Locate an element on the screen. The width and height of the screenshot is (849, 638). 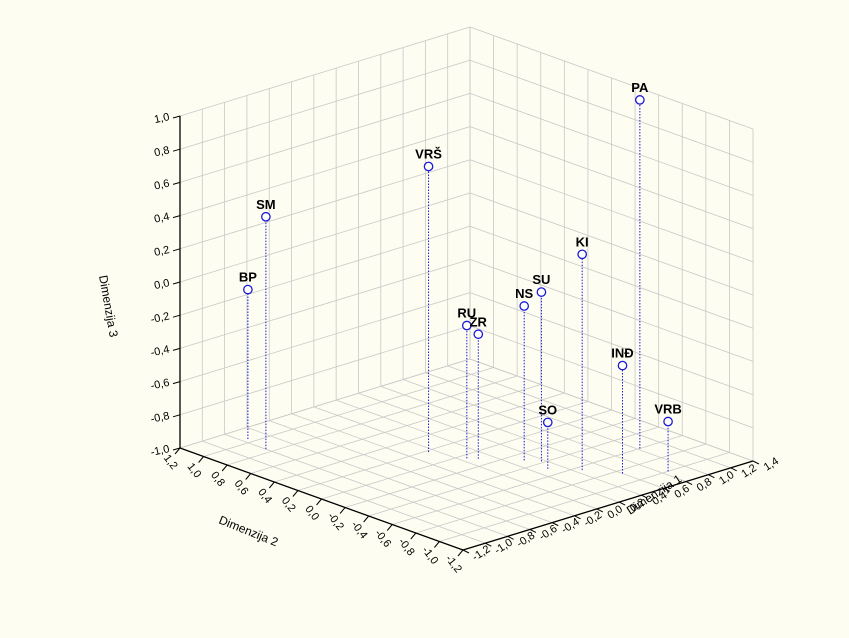
z-tick-label: -1,0 is located at coordinates (160, 451).